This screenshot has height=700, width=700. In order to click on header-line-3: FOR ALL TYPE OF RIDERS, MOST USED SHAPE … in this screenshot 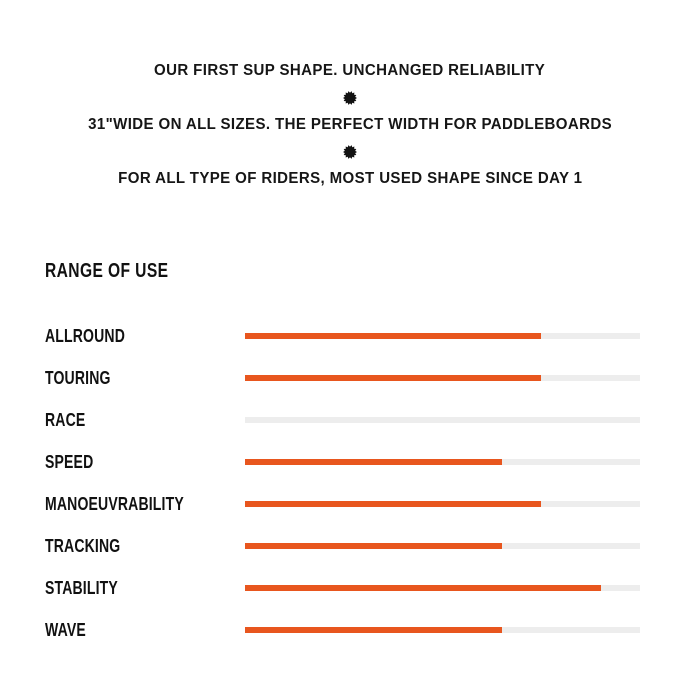, I will do `click(350, 178)`.